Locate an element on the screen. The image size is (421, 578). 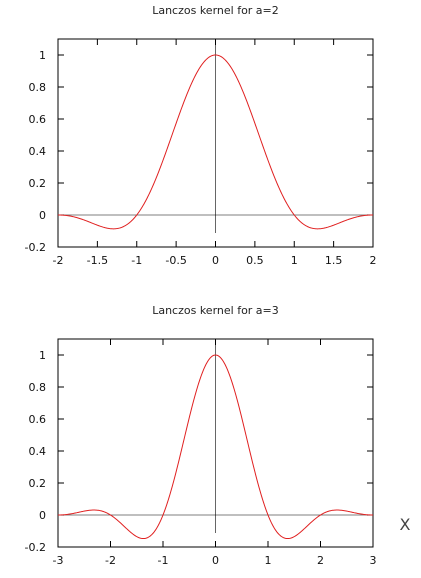
chart-title: Lanczos kernel for a=2 is located at coordinates (215, 10).